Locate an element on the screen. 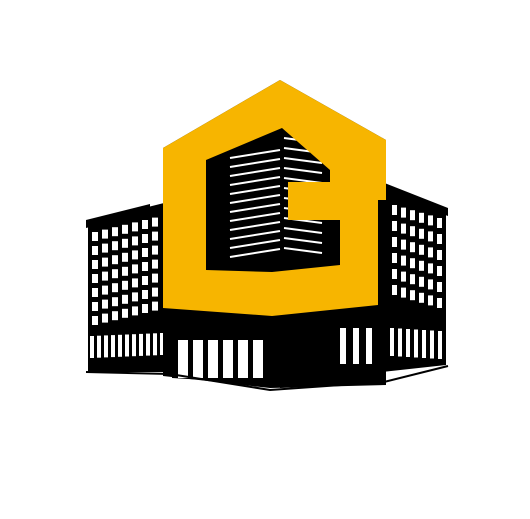 This screenshot has width=530, height=519. tower-stripes-left is located at coordinates (255, 203).